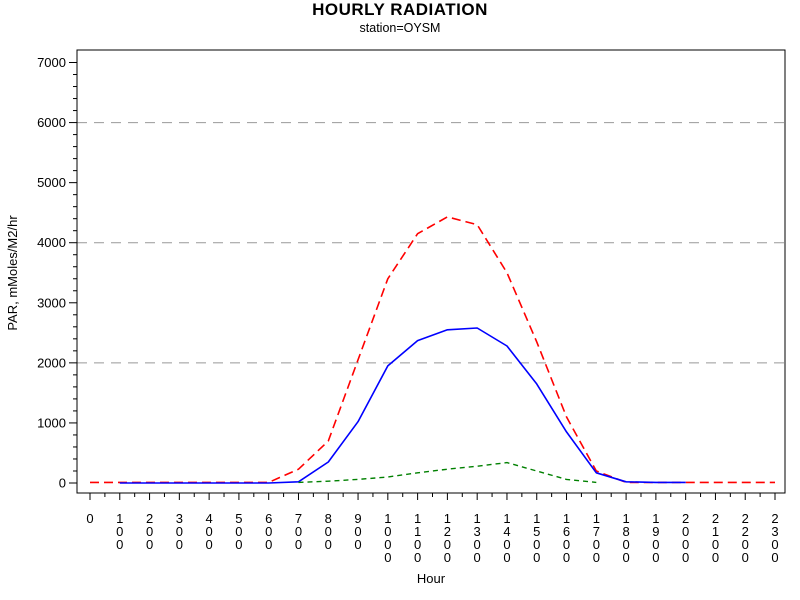 The width and height of the screenshot is (800, 600). Describe the element at coordinates (51, 302) in the screenshot. I see `y-tick-label: 3000` at that location.